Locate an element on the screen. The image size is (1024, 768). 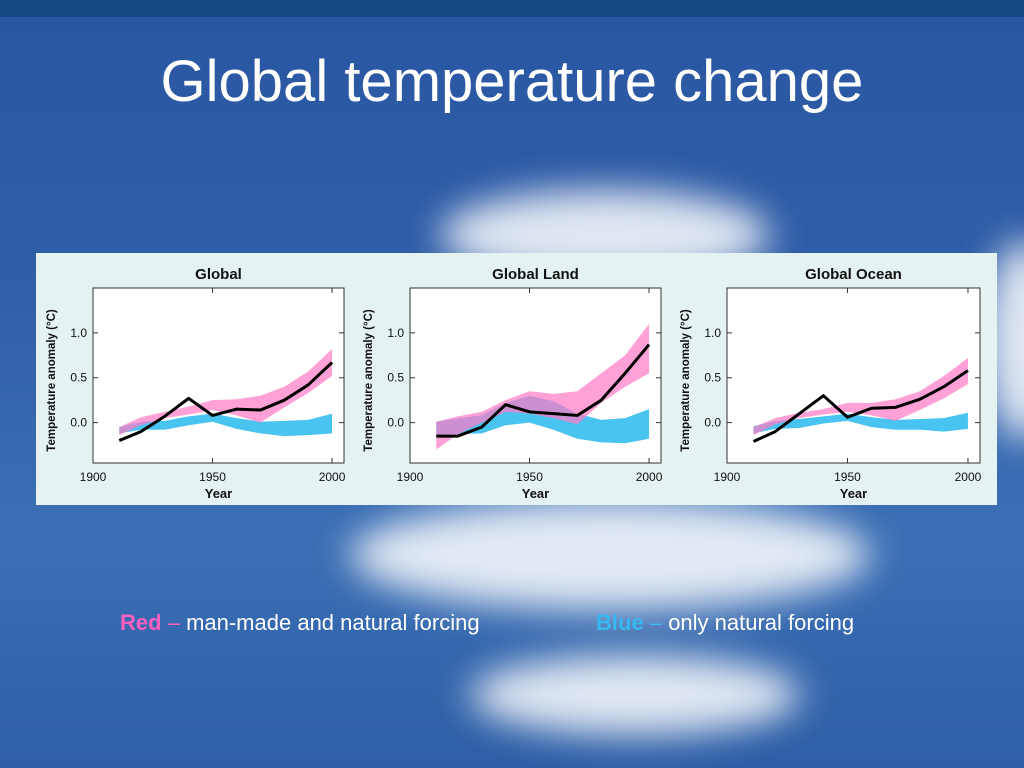
top-bar is located at coordinates (512, 8).